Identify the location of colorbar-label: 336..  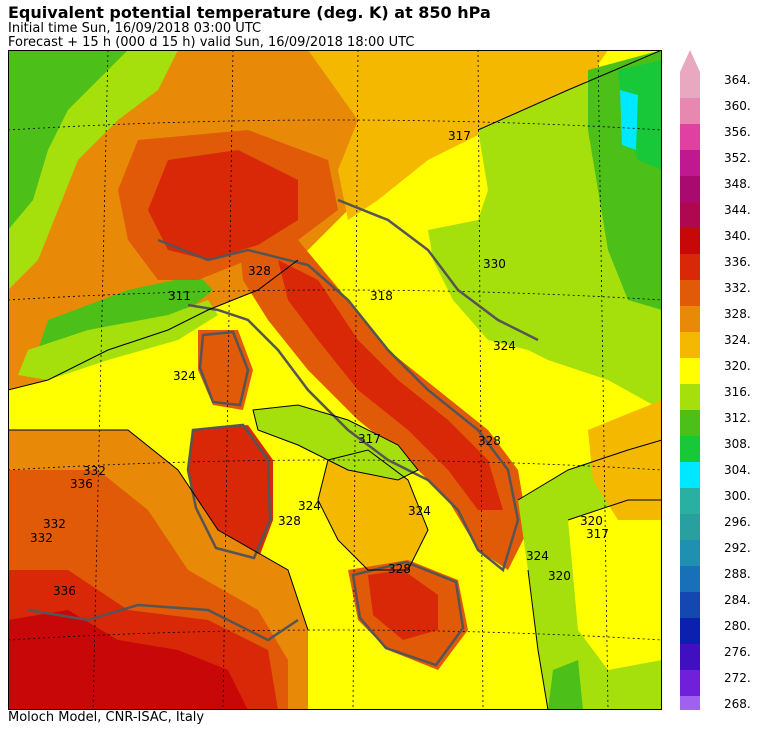
(737, 262).